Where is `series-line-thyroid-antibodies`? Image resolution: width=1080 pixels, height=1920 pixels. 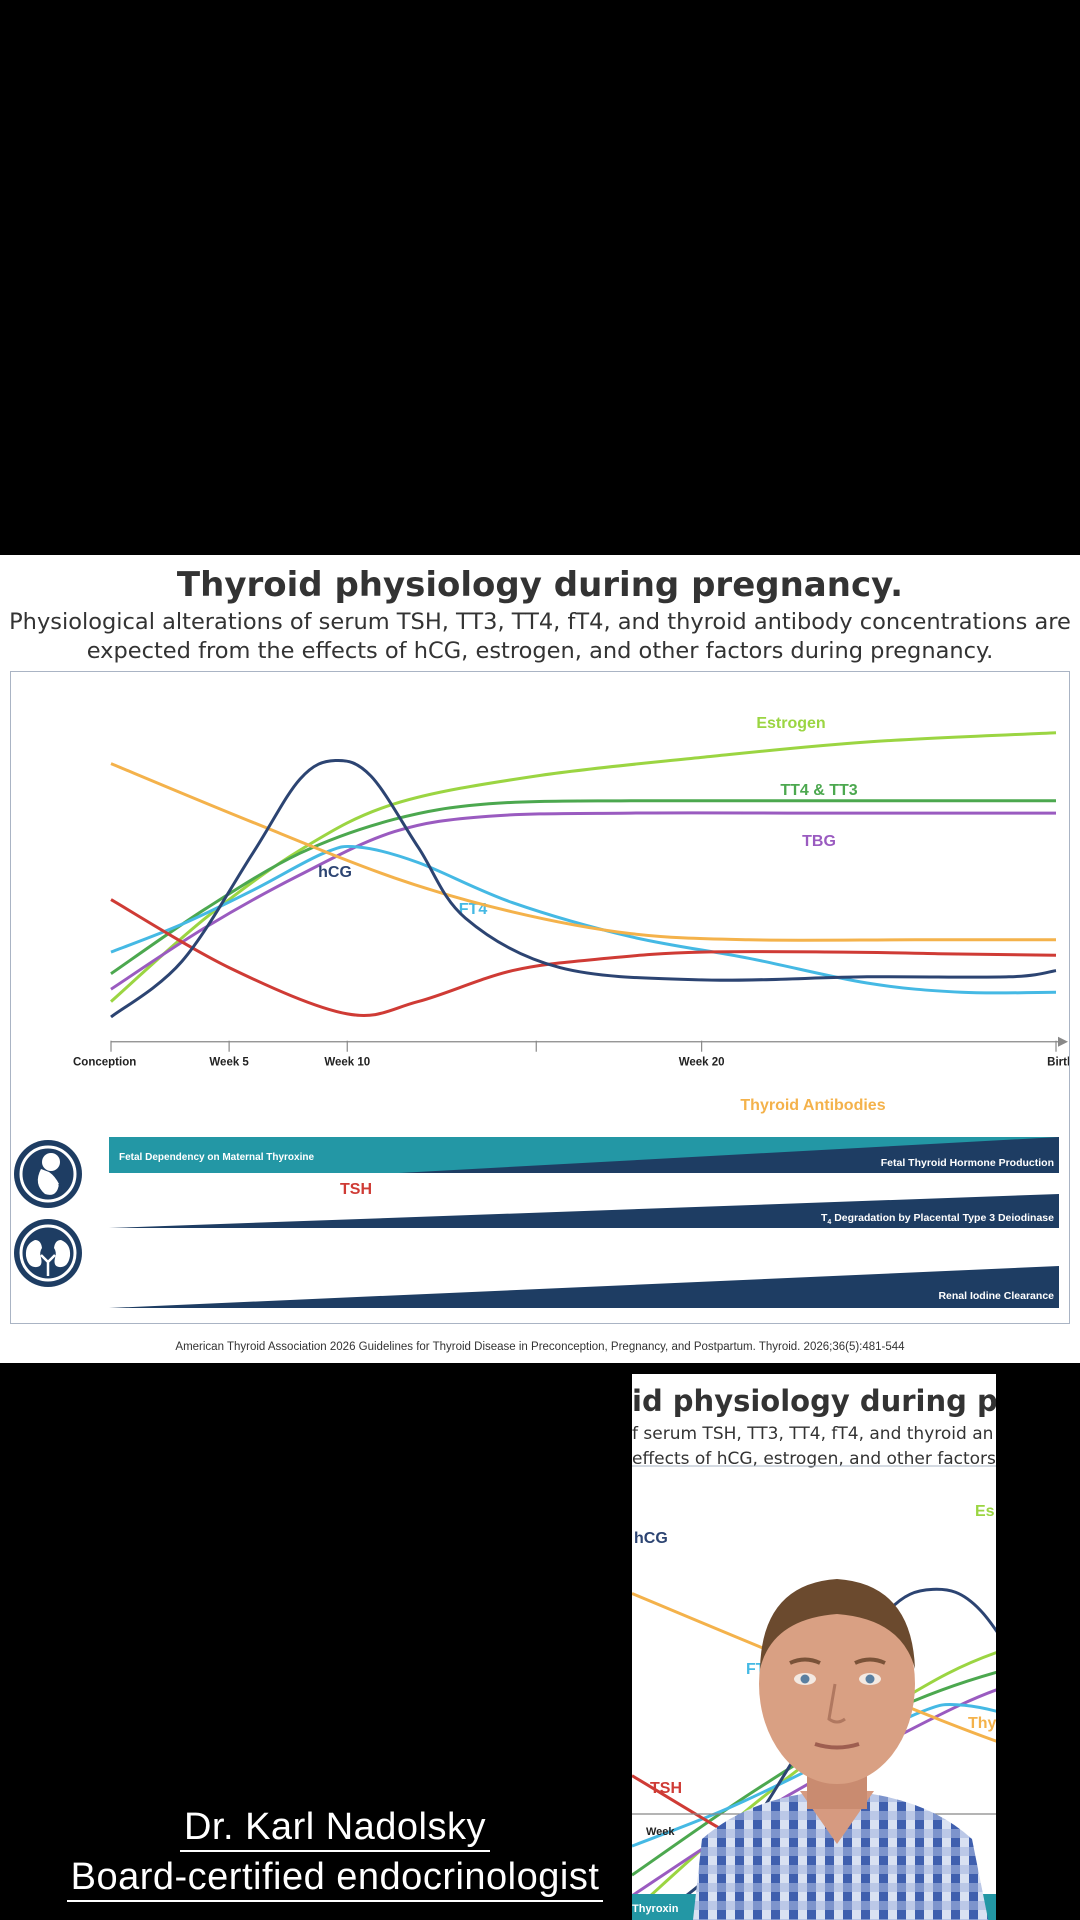 series-line-thyroid-antibodies is located at coordinates (583, 852).